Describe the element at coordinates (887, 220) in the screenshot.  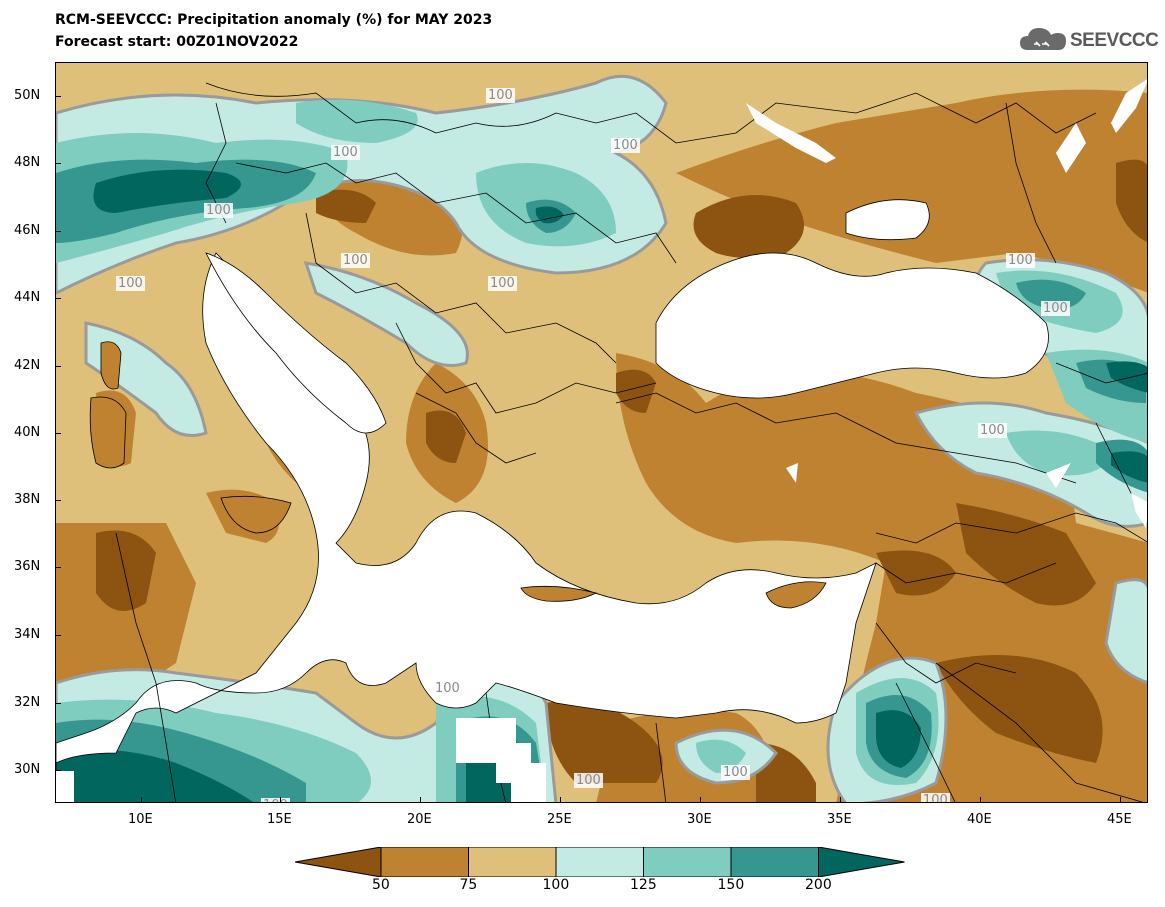
I see `sea-of-azov` at that location.